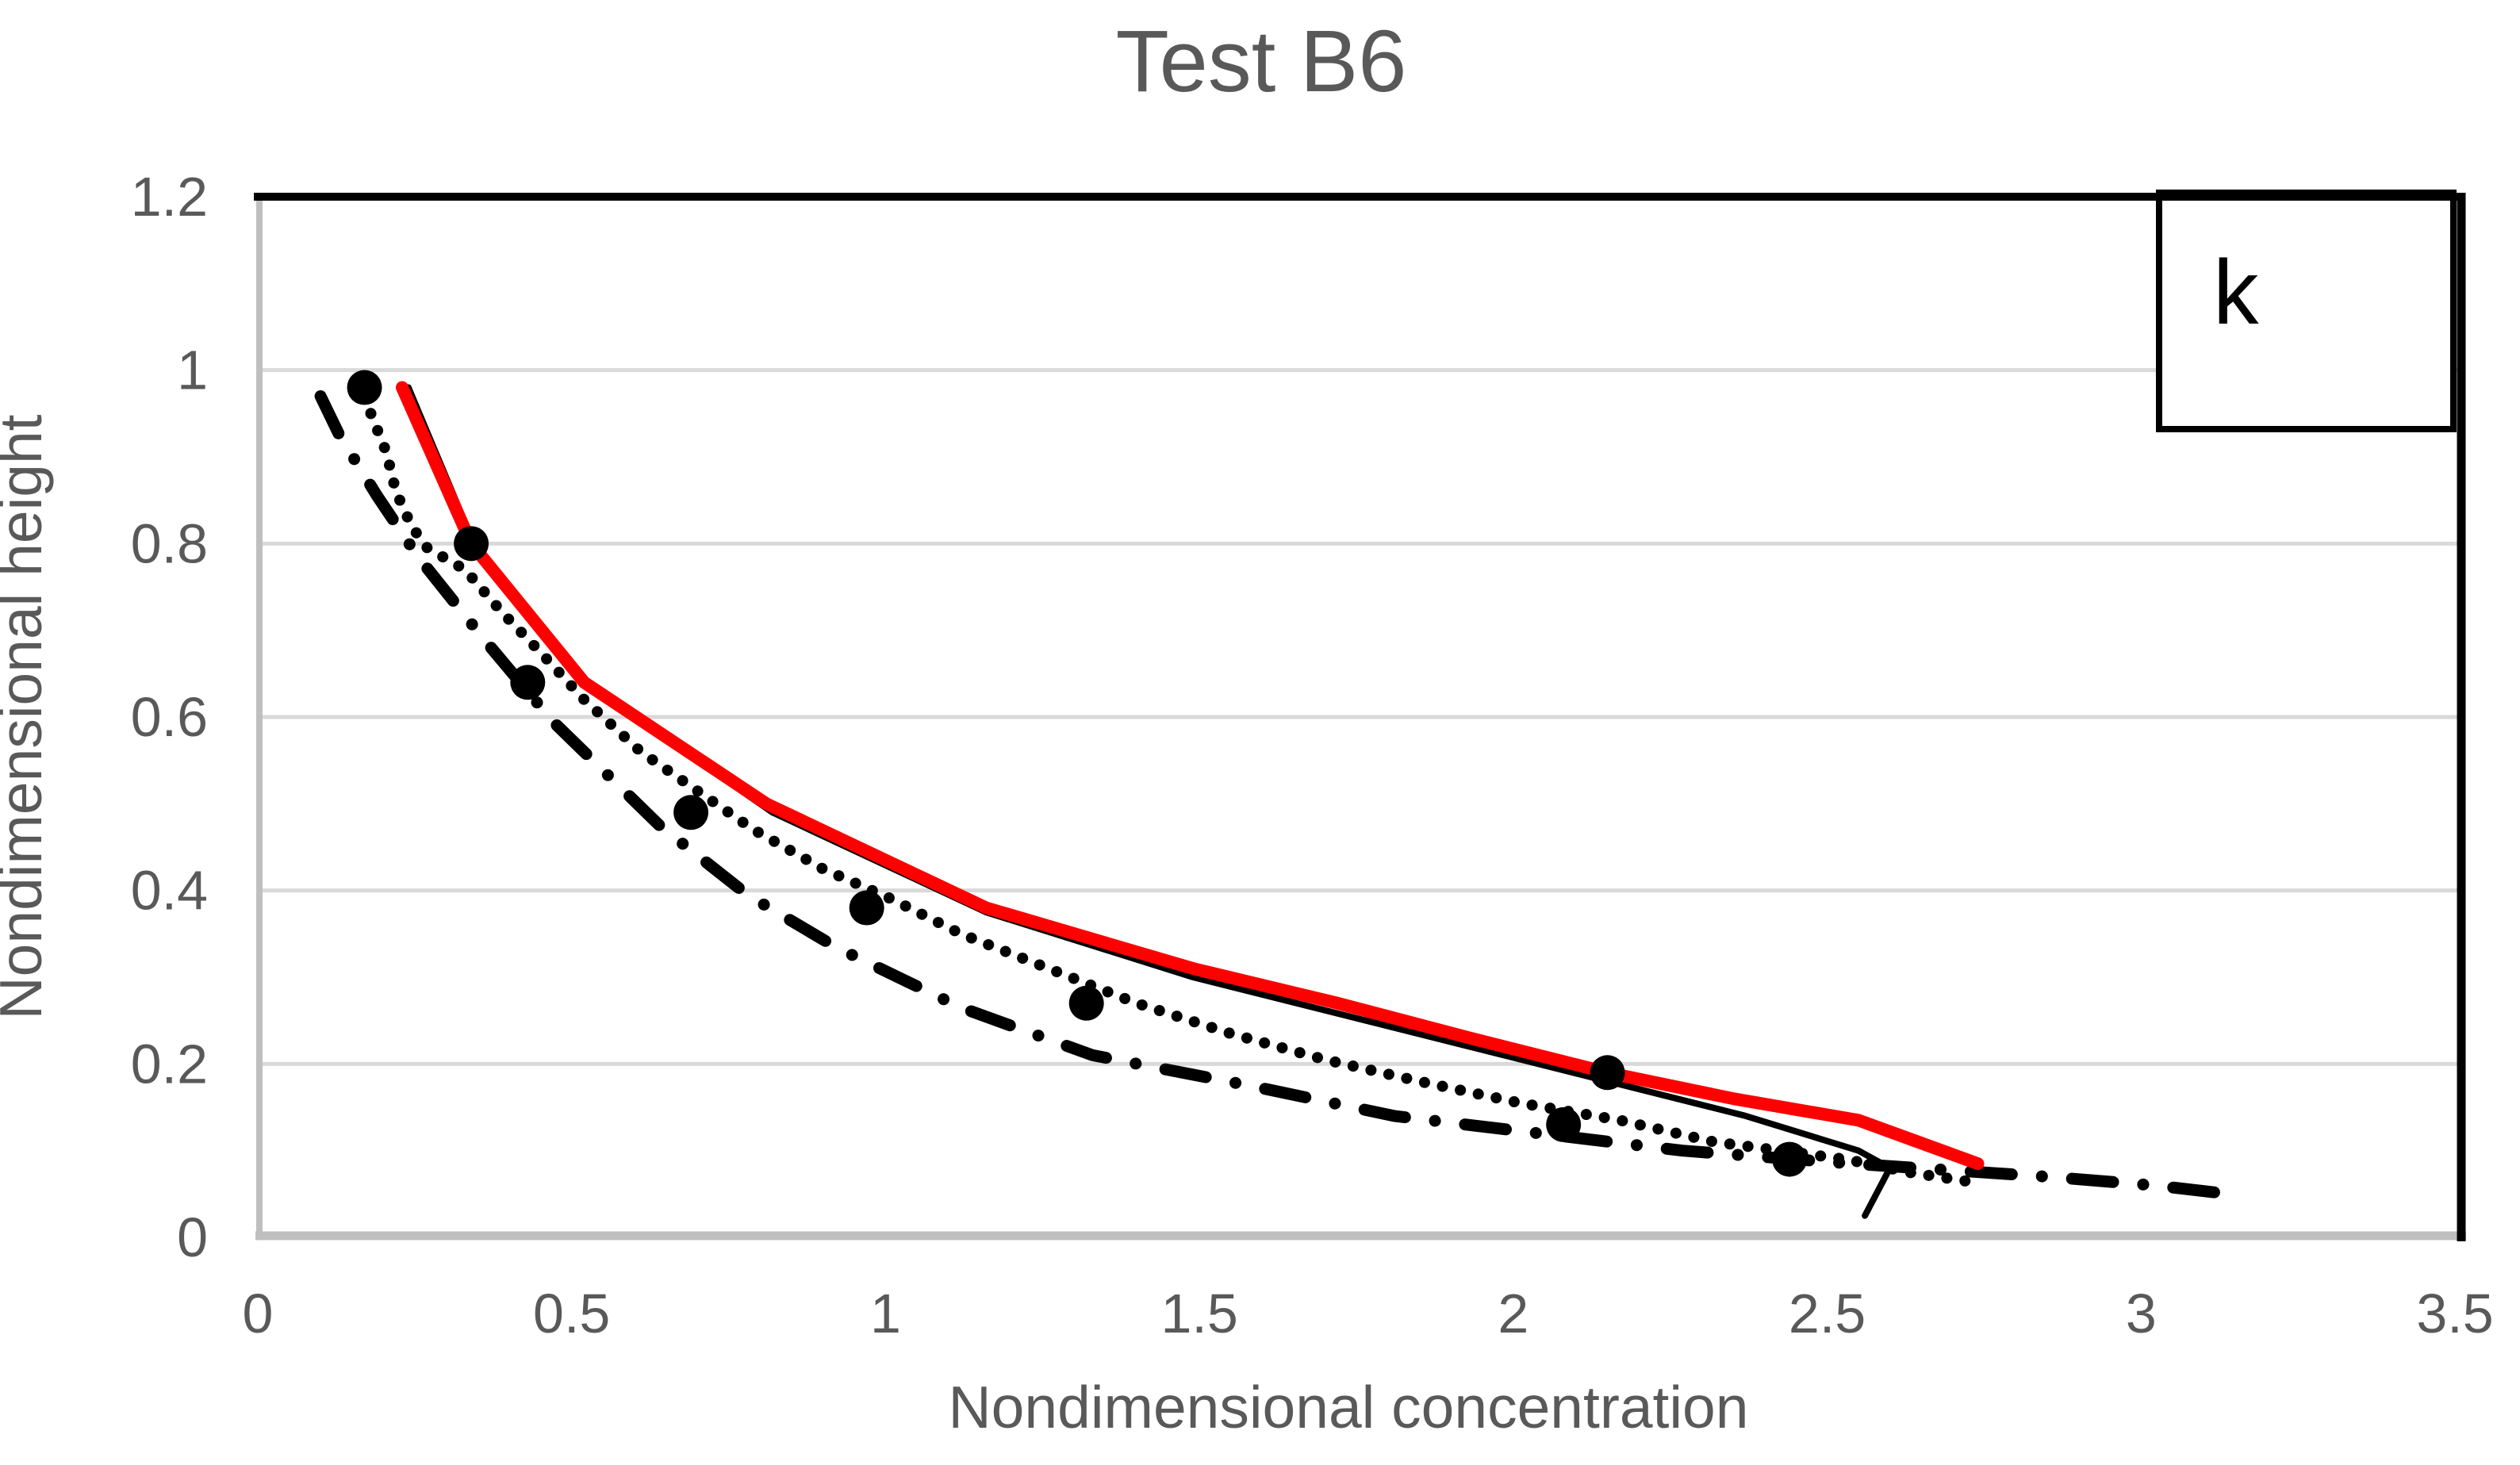 This screenshot has height=1465, width=2520. Describe the element at coordinates (192, 1237) in the screenshot. I see `y-tick-label-0: 0` at that location.